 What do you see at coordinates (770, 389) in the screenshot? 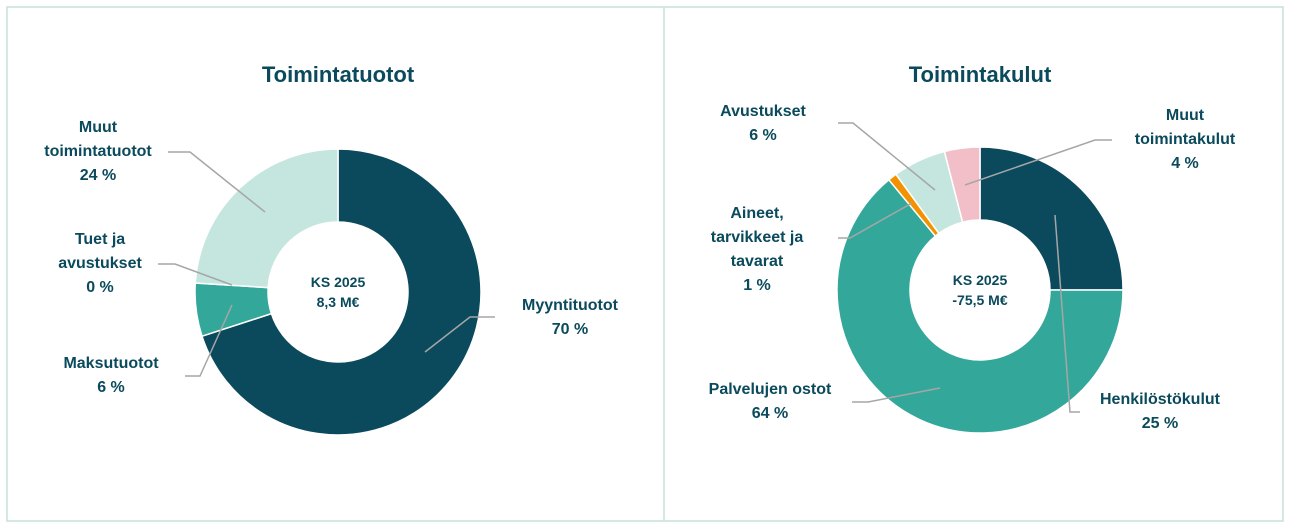
I see `category: Palvelujen ostot` at bounding box center [770, 389].